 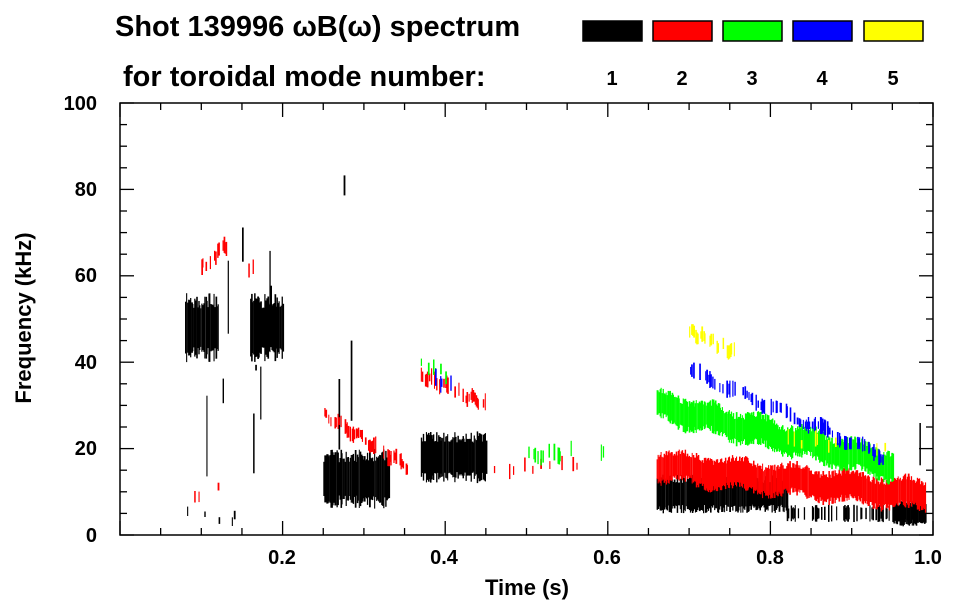 I want to click on legend-label-mode-2: 2, so click(x=681, y=79).